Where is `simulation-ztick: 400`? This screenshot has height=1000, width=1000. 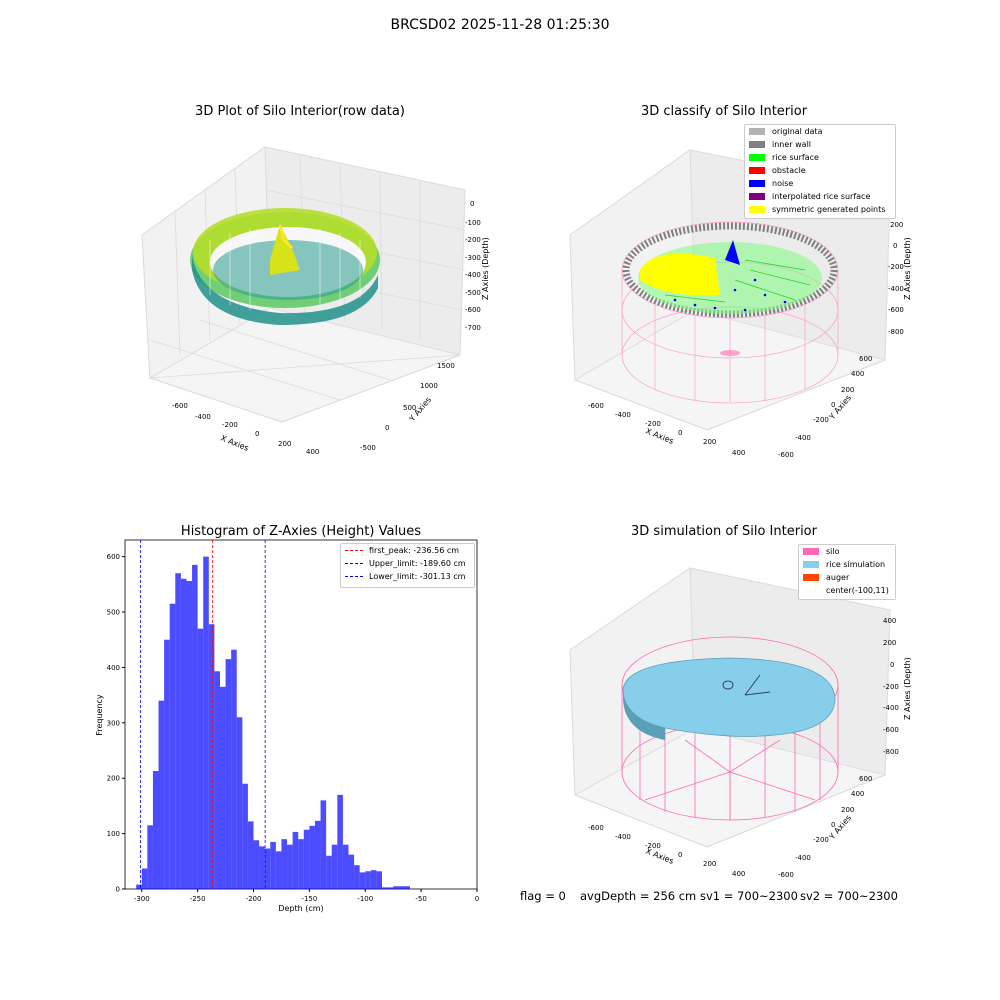
simulation-ztick: 400 is located at coordinates (889, 621).